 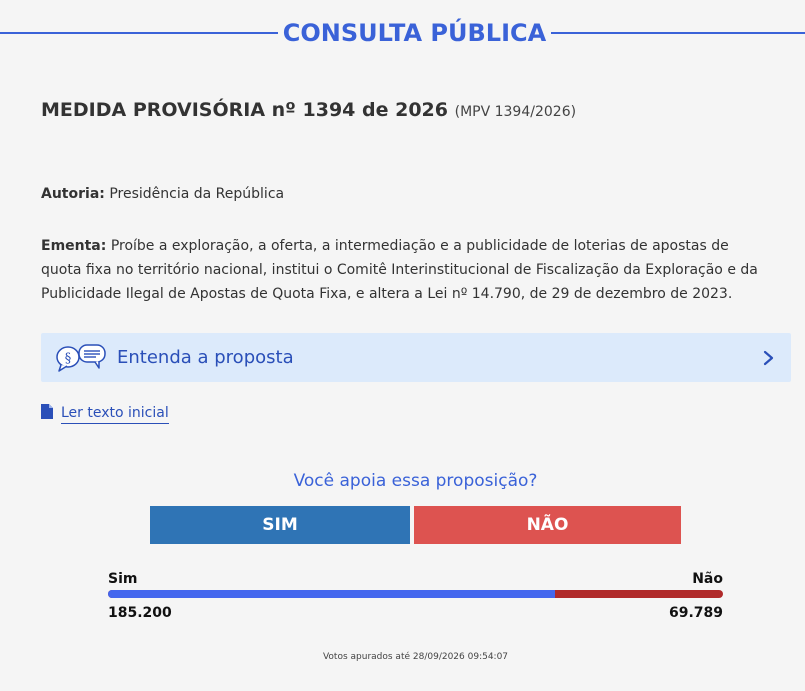 I want to click on vote-results-bar, so click(x=415, y=594).